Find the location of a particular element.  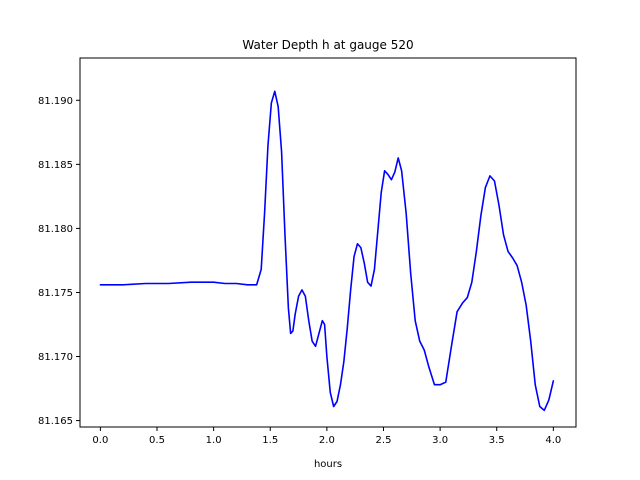

x-axis-ticks: 0.0 0.5 1.0 1.5 2.0 2.5 3.0 3.5 4.0 is located at coordinates (326, 436).